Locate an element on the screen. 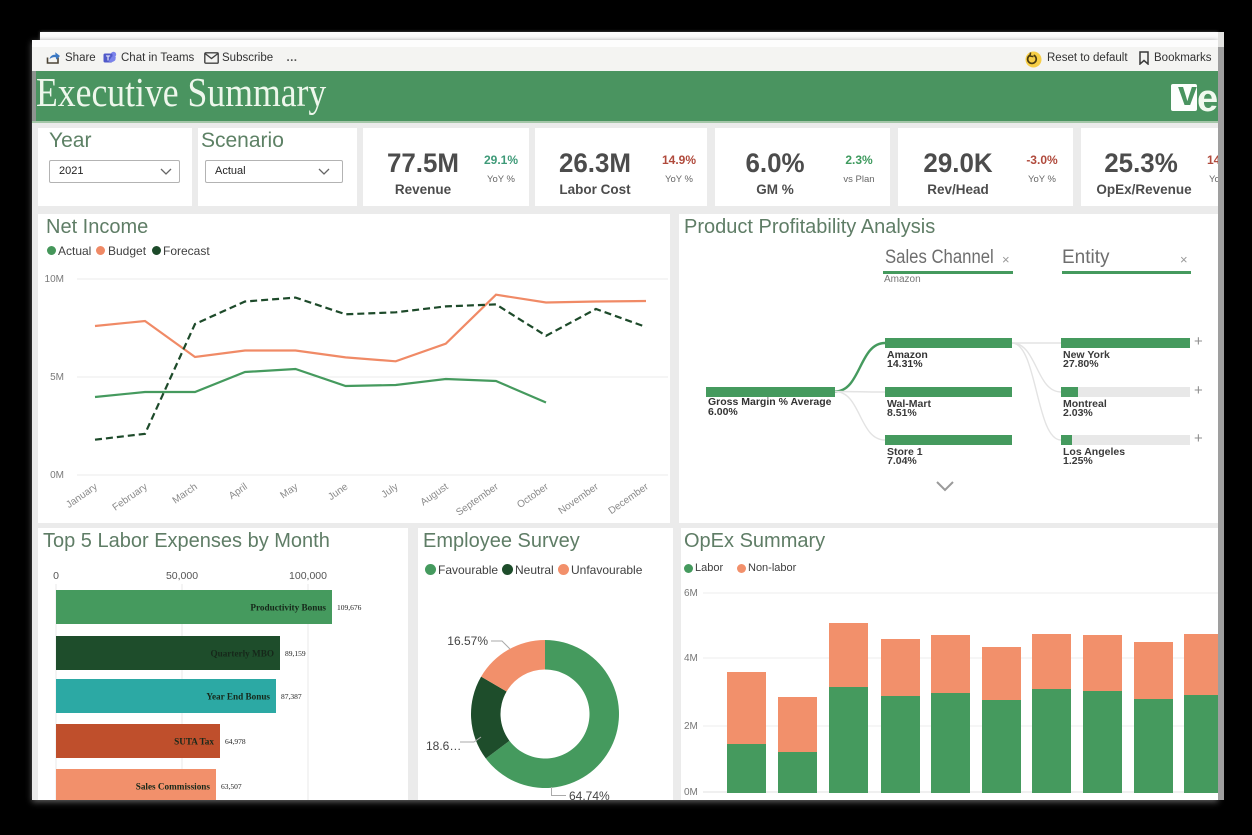 This screenshot has height=835, width=1252. svg-text: May is located at coordinates (289, 491).